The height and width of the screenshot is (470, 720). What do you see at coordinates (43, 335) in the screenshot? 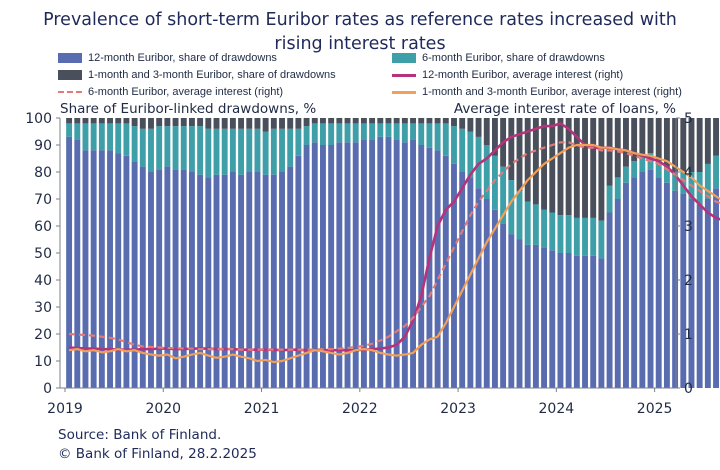
I see `left-tick-label: 20` at bounding box center [43, 335].